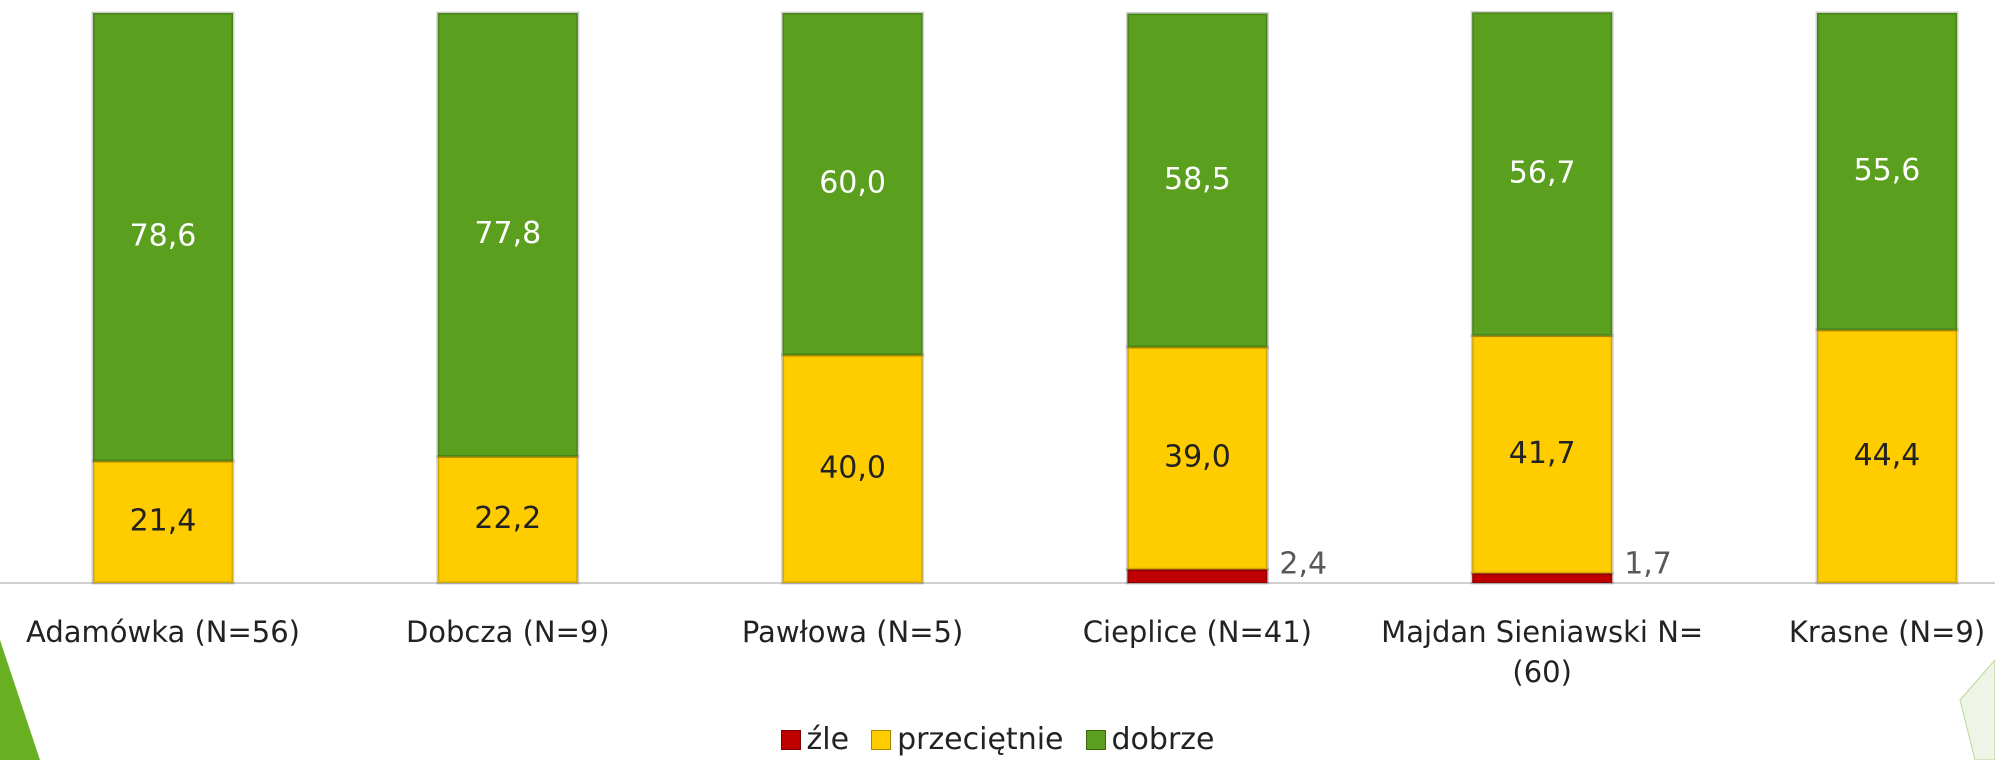 The width and height of the screenshot is (1995, 760). What do you see at coordinates (980, 739) in the screenshot?
I see `legend-label: przeciętnie` at bounding box center [980, 739].